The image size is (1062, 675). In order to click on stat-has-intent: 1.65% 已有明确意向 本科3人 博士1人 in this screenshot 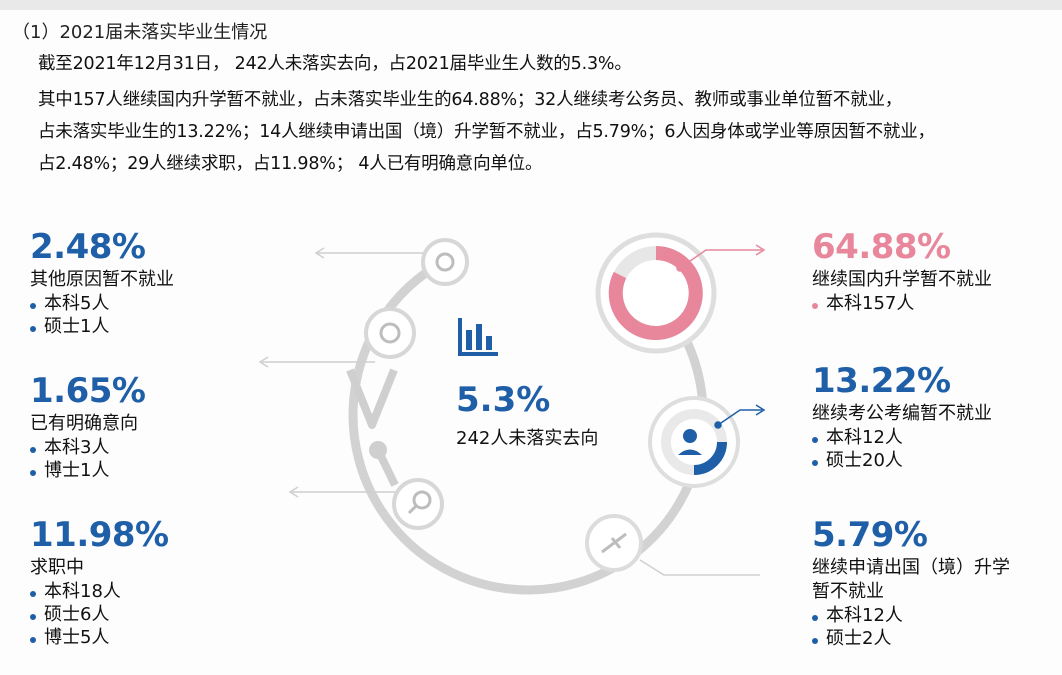, I will do `click(88, 426)`.